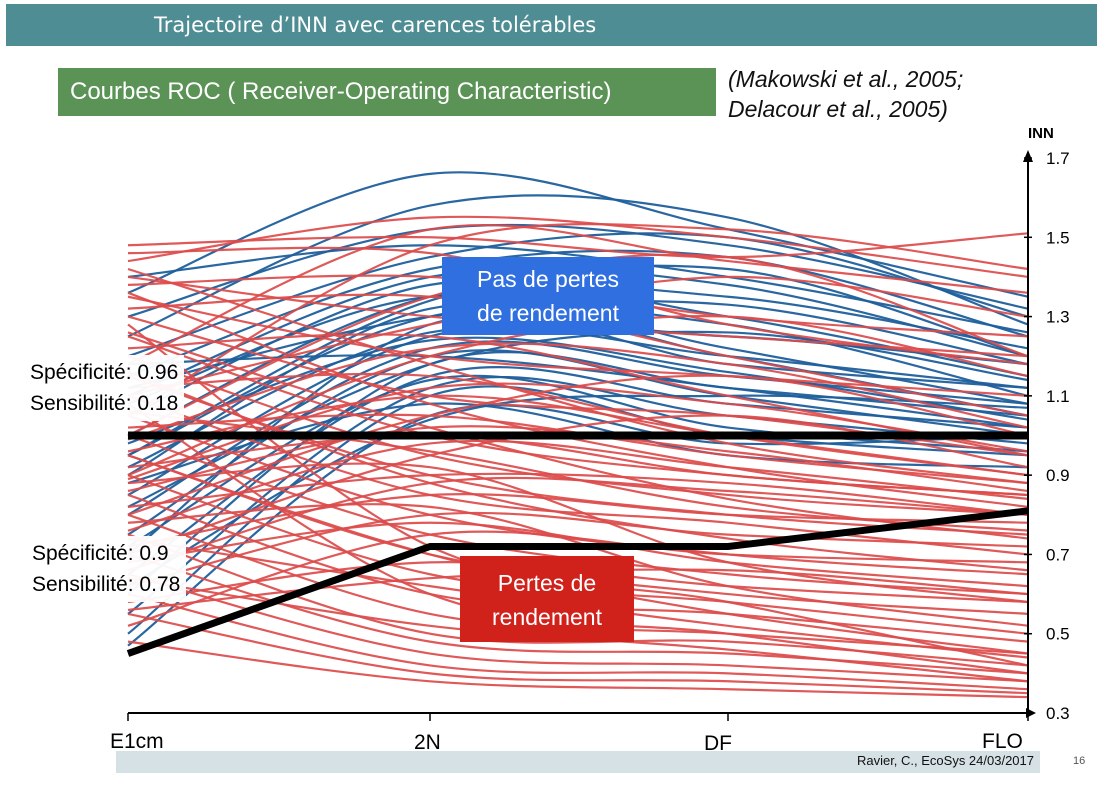 This screenshot has width=1112, height=790. What do you see at coordinates (106, 569) in the screenshot?
I see `lower-threshold-annotation: Spécificité: 0.9 Sensibilité: 0.78` at bounding box center [106, 569].